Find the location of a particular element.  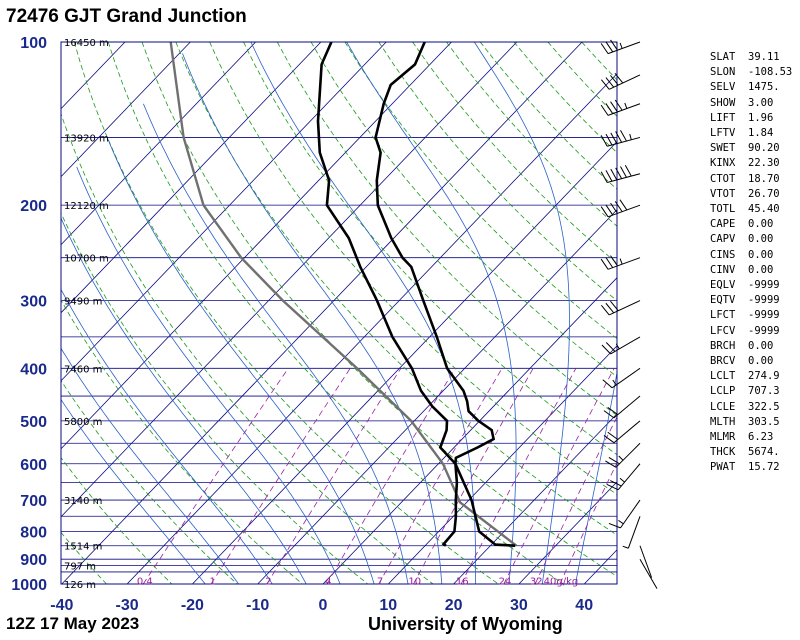

index-key: LCLT is located at coordinates (723, 376).